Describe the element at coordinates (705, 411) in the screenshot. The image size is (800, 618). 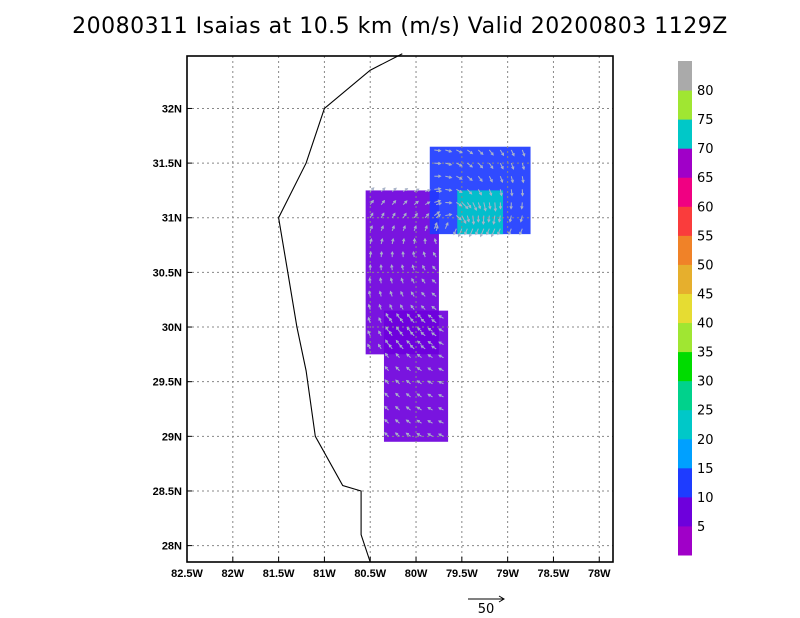
I see `colorbar-label: 25` at that location.